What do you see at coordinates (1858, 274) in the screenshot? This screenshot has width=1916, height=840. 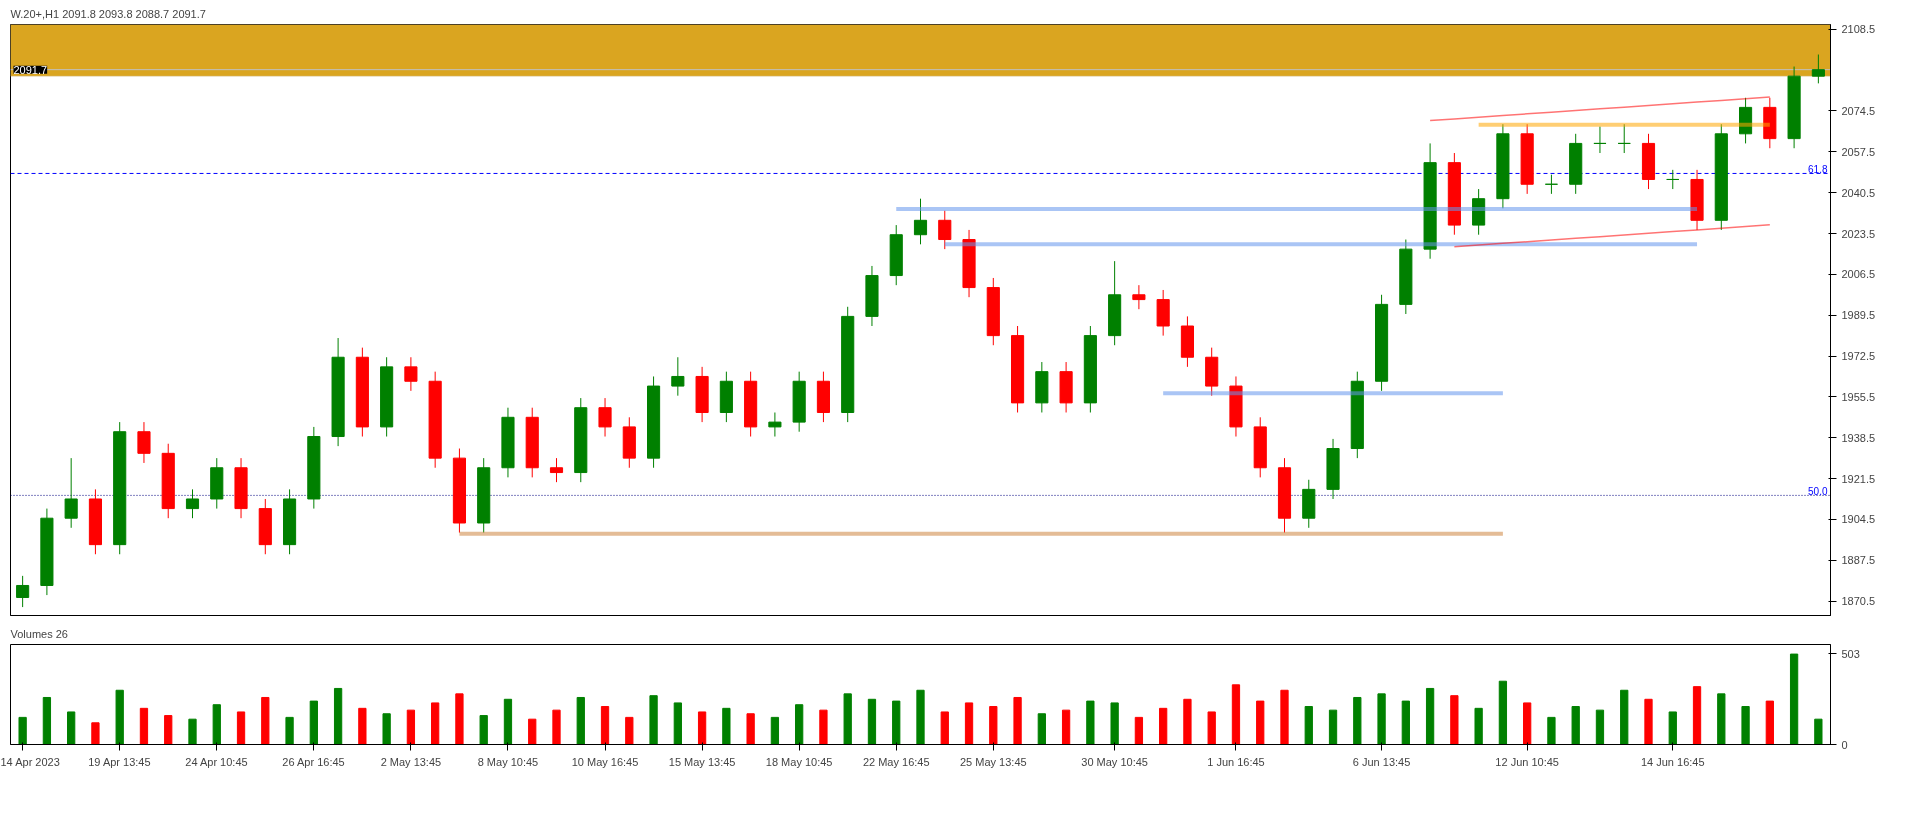 I see `y-tick-label: 2006.5` at bounding box center [1858, 274].